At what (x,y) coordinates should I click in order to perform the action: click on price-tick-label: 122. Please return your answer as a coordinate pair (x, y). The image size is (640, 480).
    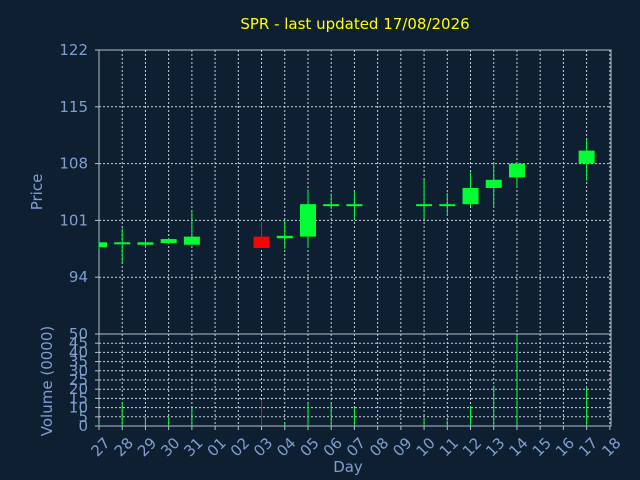
    Looking at the image, I should click on (73, 50).